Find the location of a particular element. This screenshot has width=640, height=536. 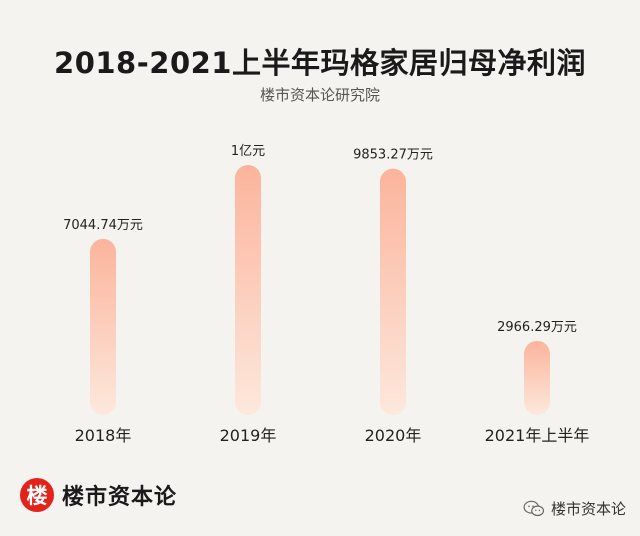

data-label-2: 9853.27万元 is located at coordinates (393, 155).